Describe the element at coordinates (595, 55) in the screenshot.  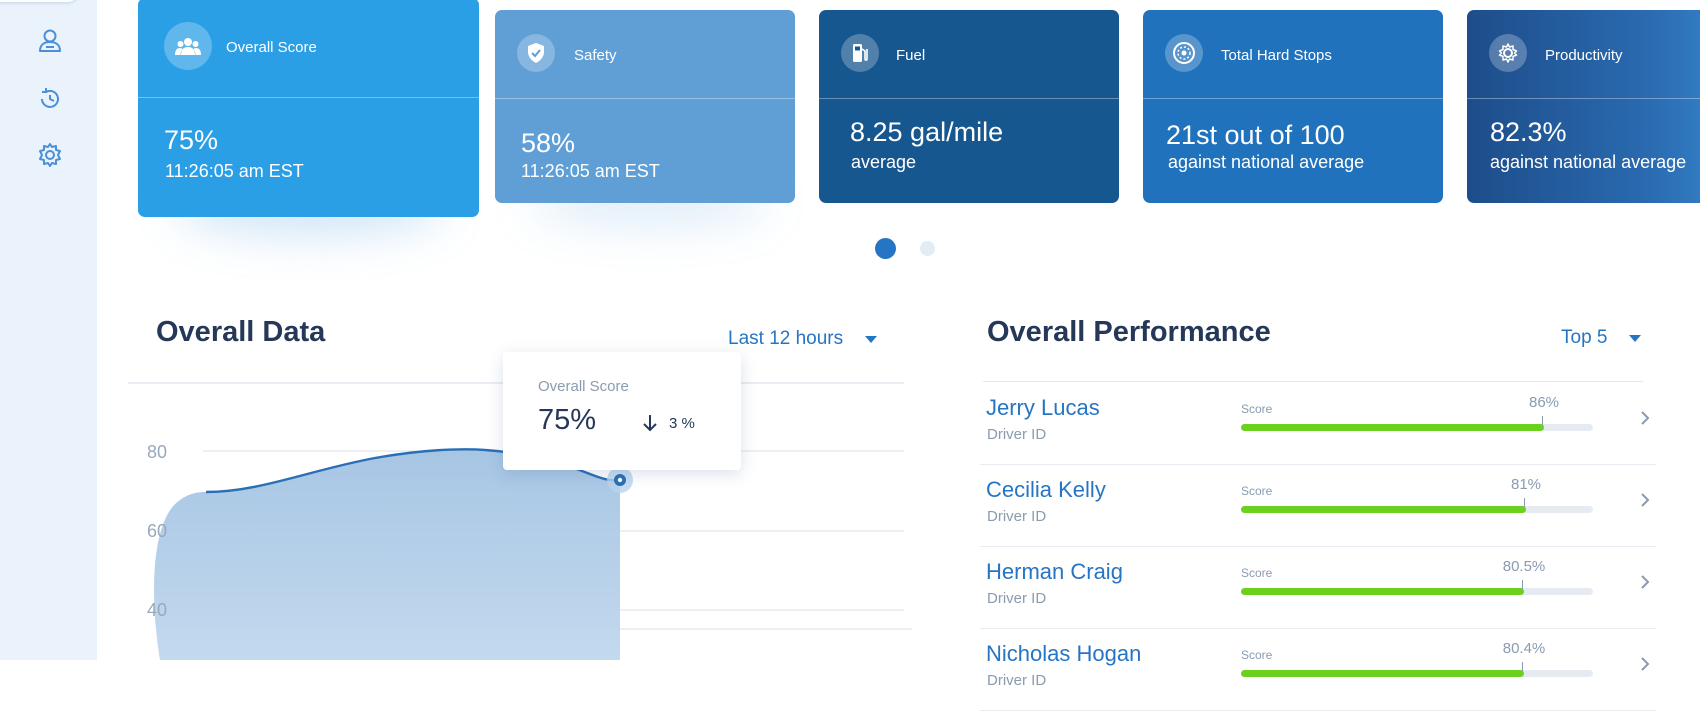
I see `card-title: Safety` at that location.